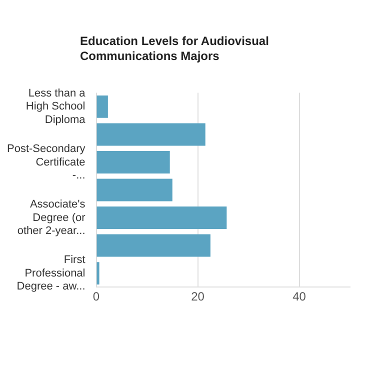 The width and height of the screenshot is (370, 370). I want to click on x-tick-label: 20, so click(198, 297).